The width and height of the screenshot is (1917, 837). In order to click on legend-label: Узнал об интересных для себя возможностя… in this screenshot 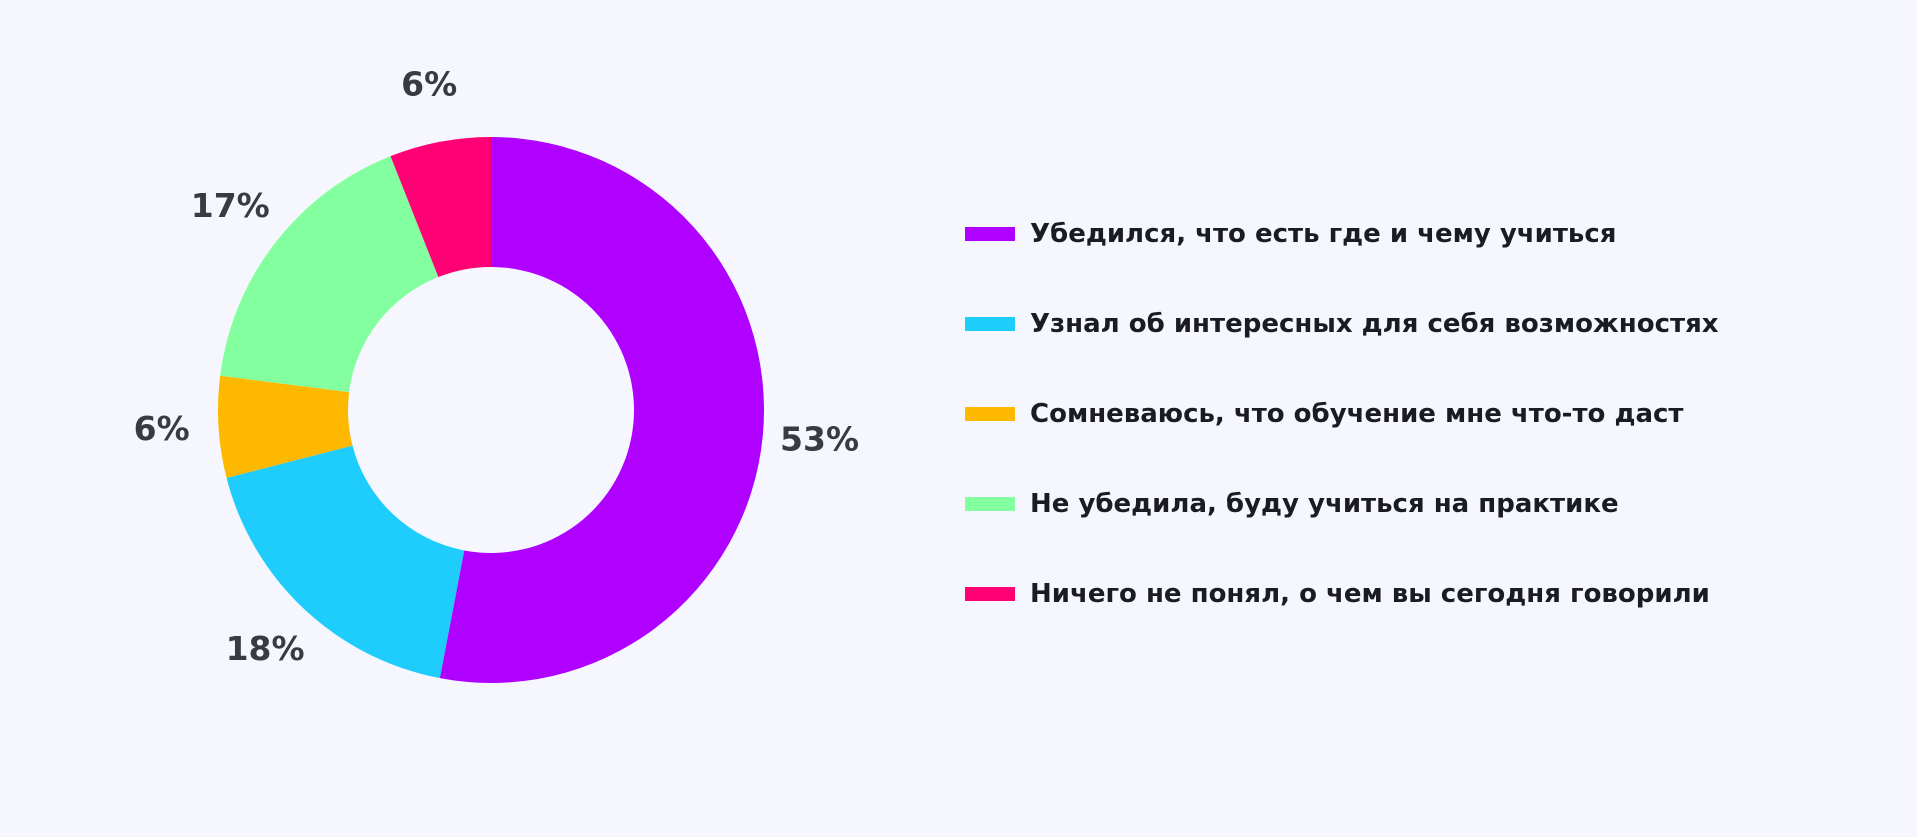, I will do `click(1374, 323)`.